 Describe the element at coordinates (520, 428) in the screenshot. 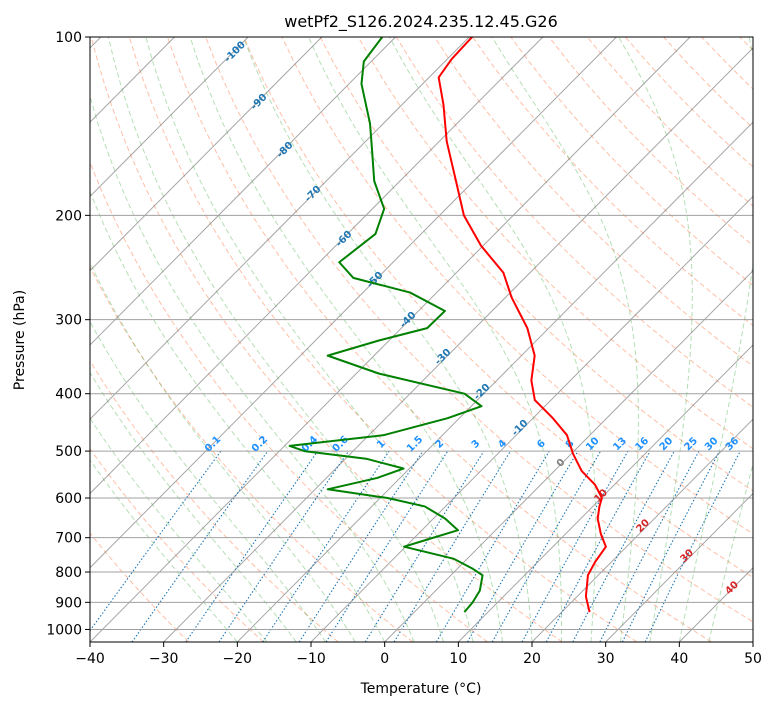

I see `isotherm-label: -10` at that location.